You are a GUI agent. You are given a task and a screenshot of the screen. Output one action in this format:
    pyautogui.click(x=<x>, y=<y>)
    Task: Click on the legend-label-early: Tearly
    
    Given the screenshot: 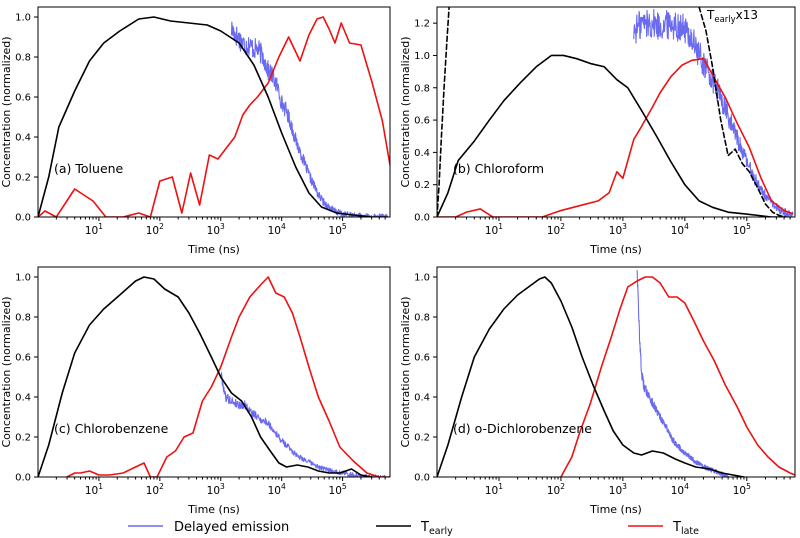 What is the action you would take?
    pyautogui.click(x=436, y=528)
    